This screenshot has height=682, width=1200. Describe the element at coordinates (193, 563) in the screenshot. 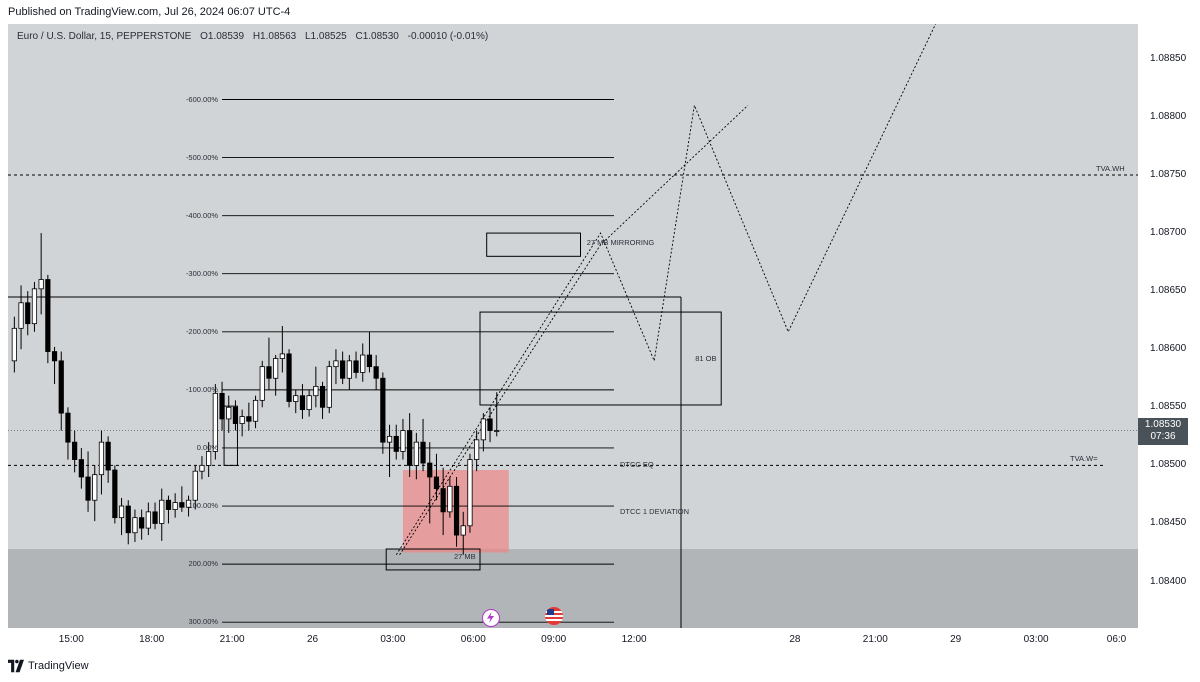

I see `fib-level-label: 200.00%` at that location.